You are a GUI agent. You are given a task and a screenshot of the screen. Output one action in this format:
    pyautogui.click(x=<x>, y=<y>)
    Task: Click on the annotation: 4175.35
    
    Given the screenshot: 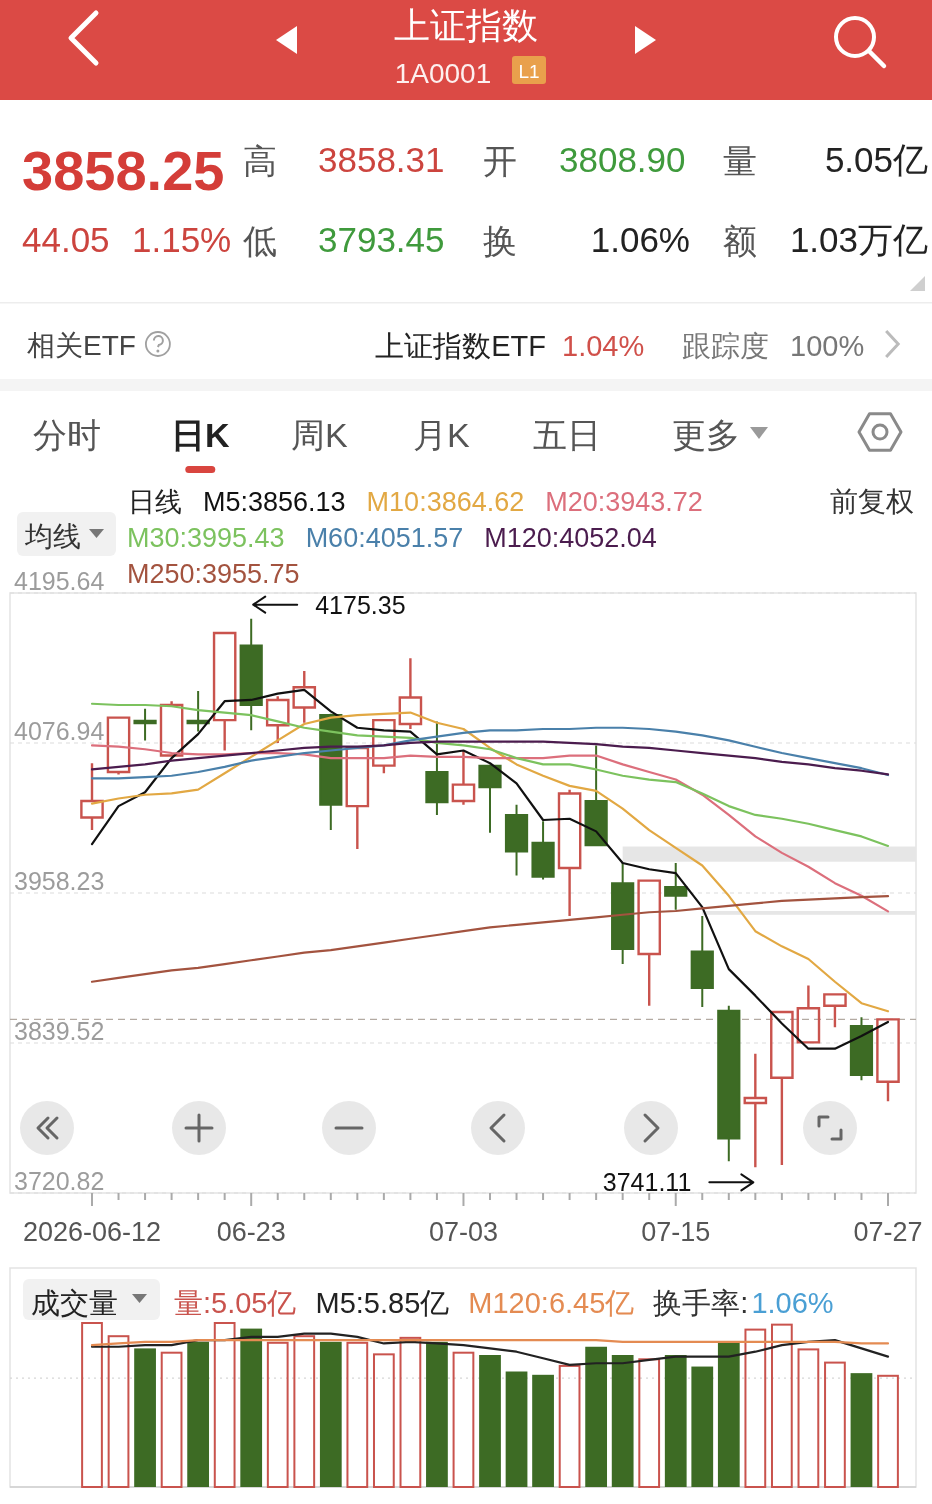 What is the action you would take?
    pyautogui.click(x=360, y=604)
    